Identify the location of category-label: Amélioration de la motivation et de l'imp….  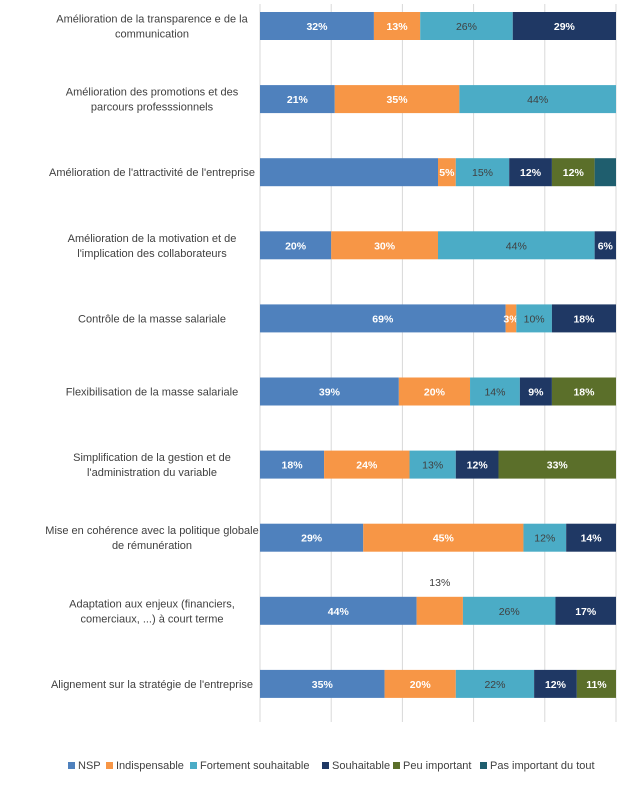
(152, 246).